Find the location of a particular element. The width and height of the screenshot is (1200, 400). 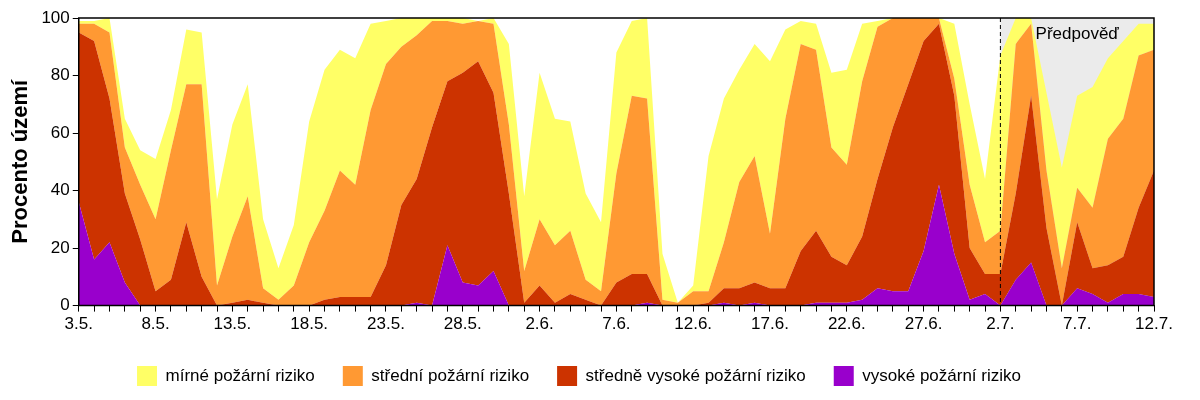

x-tick-label: 3.5. is located at coordinates (78, 324).